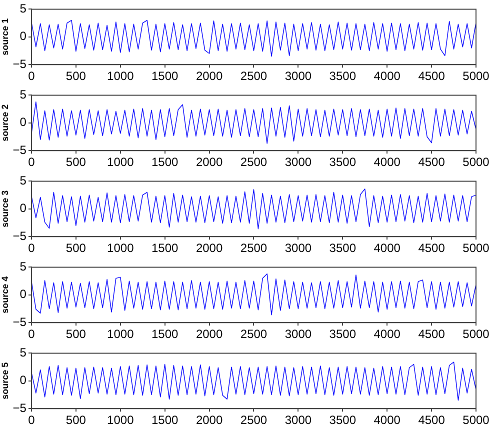 This screenshot has height=431, width=494. What do you see at coordinates (5, 37) in the screenshot?
I see `y-axis-title: source 1` at bounding box center [5, 37].